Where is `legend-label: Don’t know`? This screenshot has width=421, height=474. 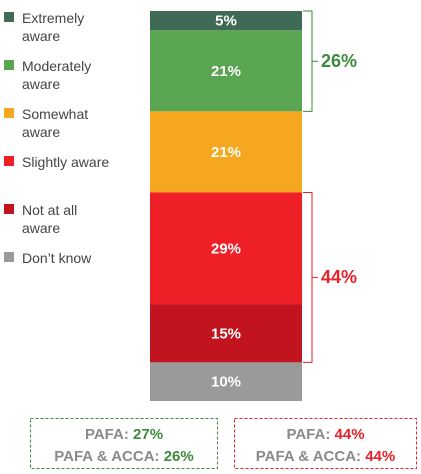
legend-label: Don’t know is located at coordinates (57, 258).